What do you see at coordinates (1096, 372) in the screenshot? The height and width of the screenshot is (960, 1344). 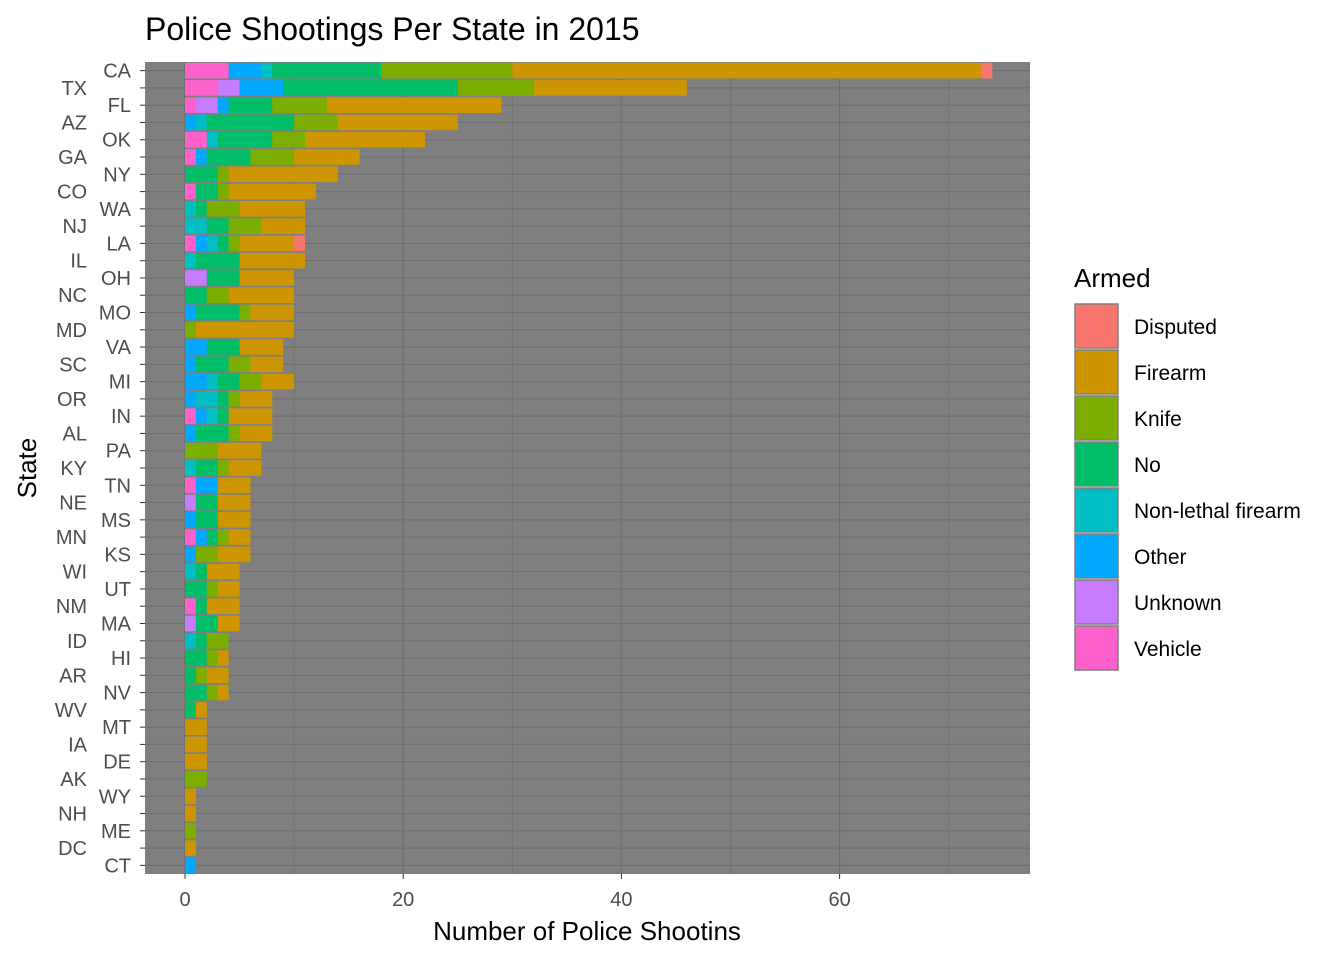 I see `legend-key-firearm` at bounding box center [1096, 372].